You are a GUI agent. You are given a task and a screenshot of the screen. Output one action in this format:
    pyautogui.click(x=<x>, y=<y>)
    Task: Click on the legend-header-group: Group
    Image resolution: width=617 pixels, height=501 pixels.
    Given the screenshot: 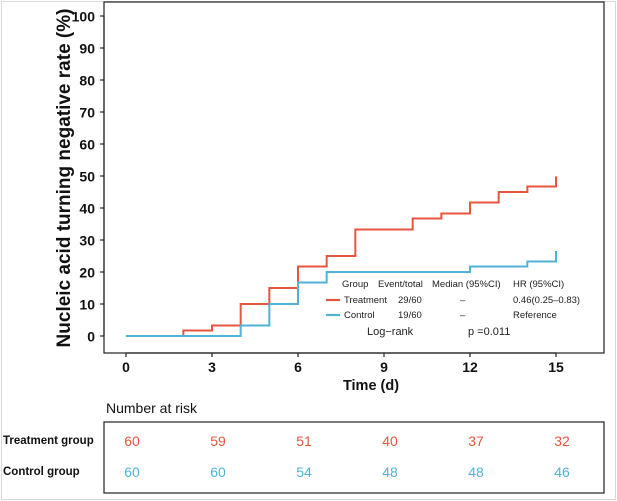 What is the action you would take?
    pyautogui.click(x=355, y=284)
    